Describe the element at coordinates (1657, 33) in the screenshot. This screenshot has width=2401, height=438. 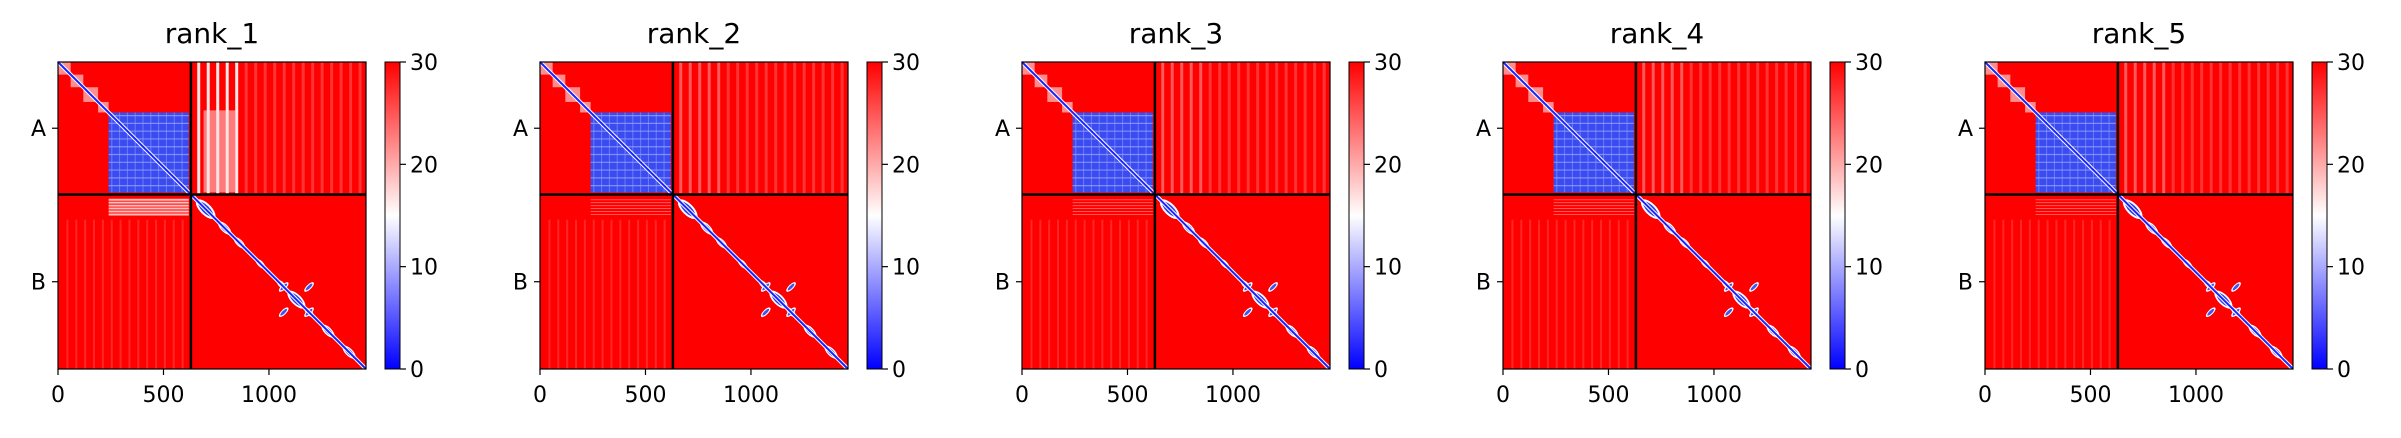
I see `panel-title: rank_4` at that location.